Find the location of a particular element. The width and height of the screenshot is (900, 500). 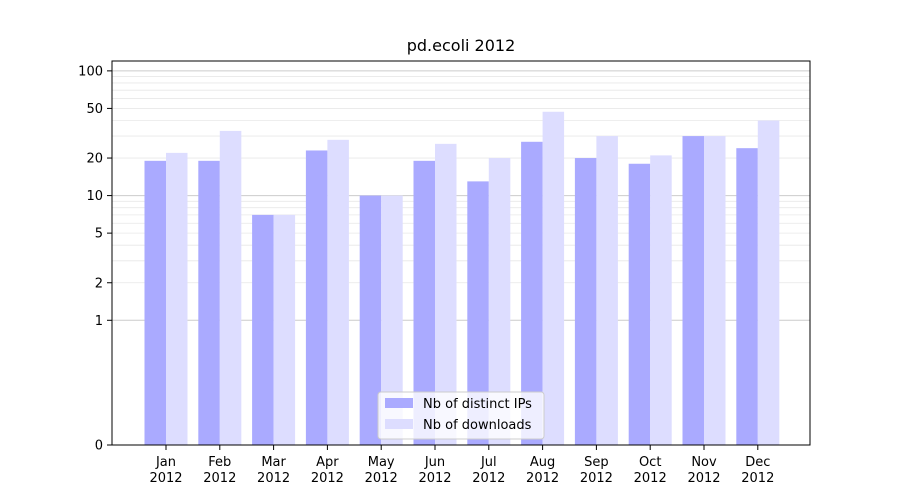

x-tick-label-month: Feb is located at coordinates (219, 462).